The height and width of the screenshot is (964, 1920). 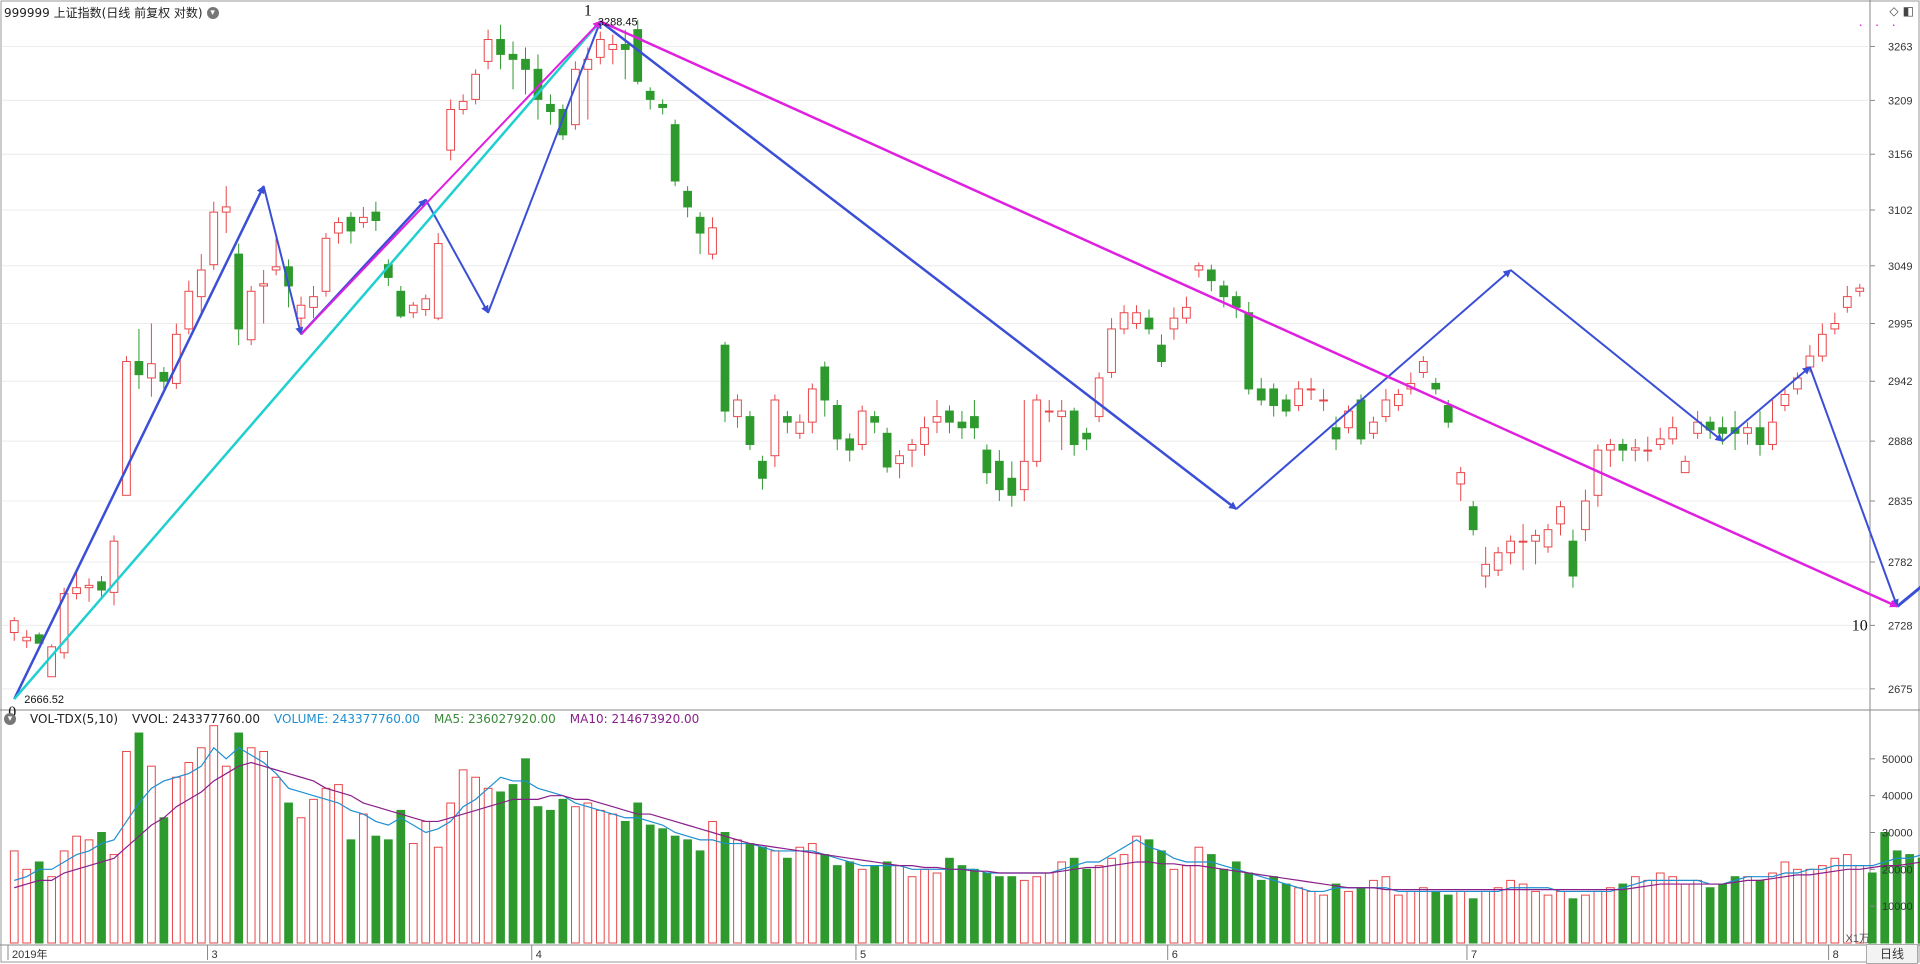 What do you see at coordinates (1836, 955) in the screenshot?
I see `date-tick-label: 8` at bounding box center [1836, 955].